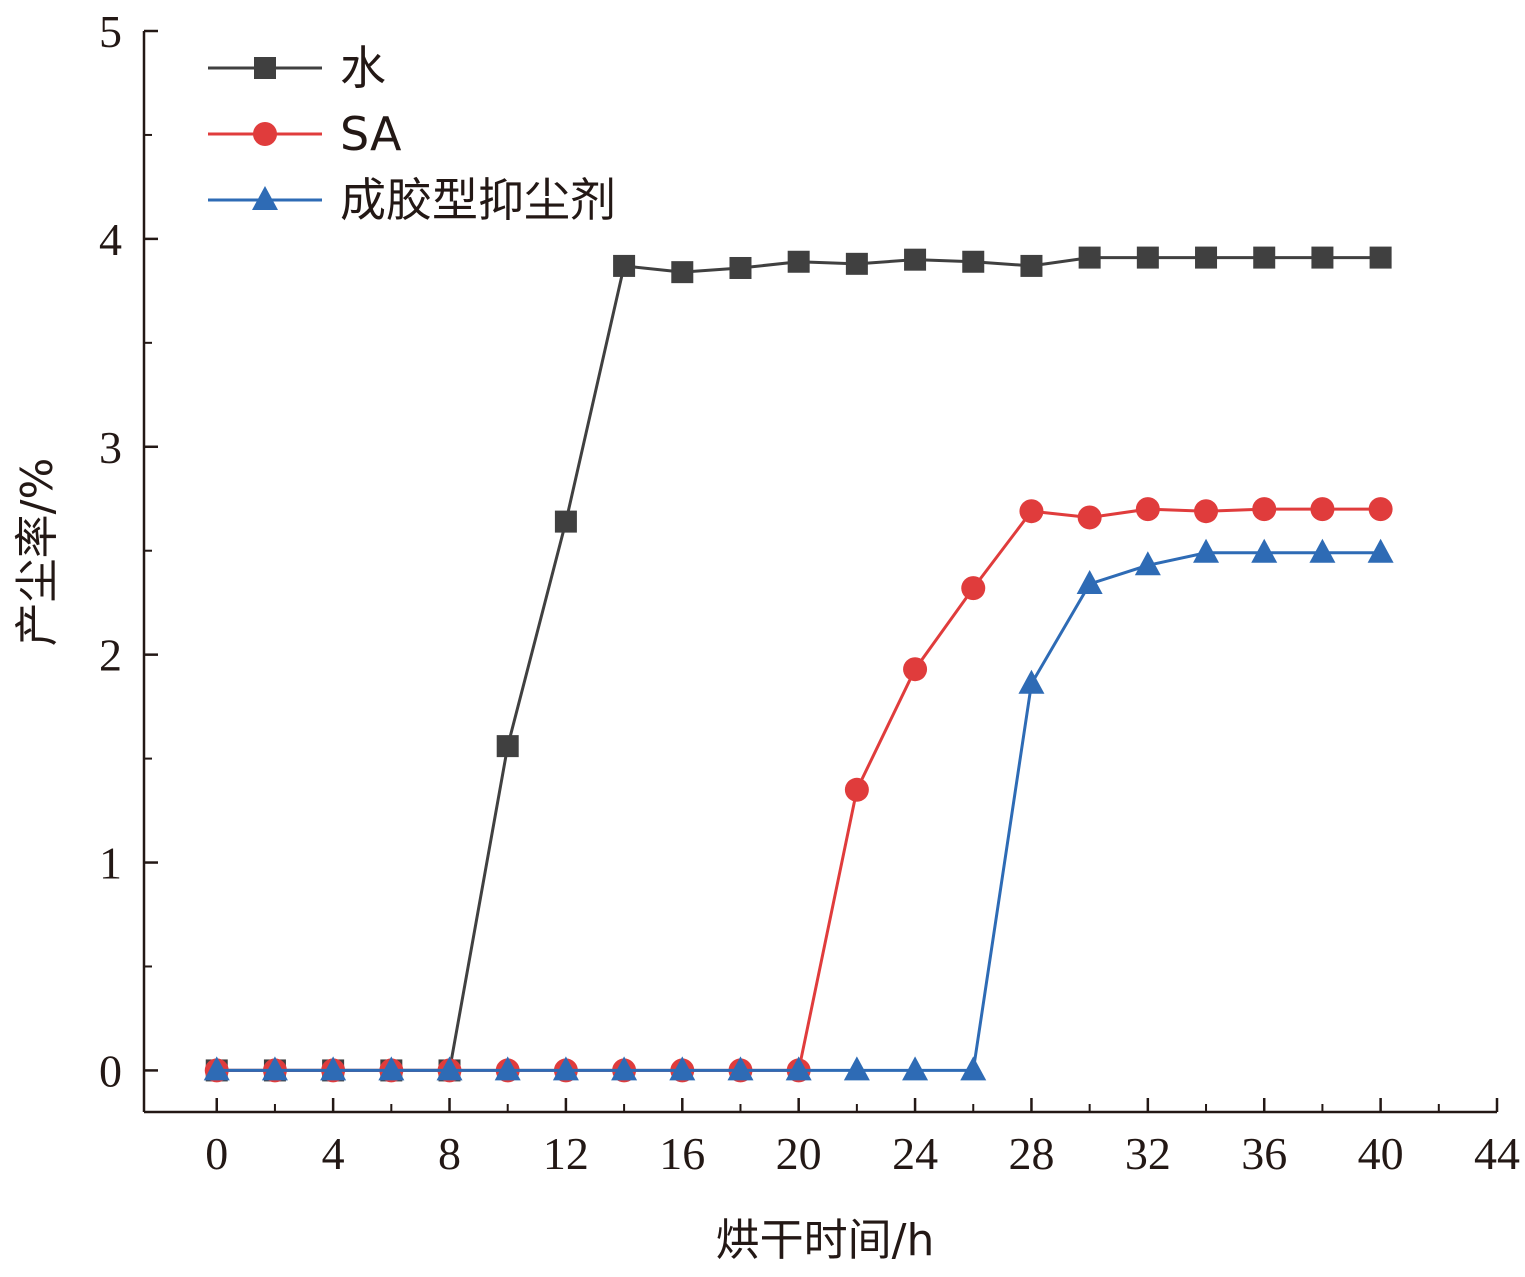 The width and height of the screenshot is (1525, 1277). I want to click on x-tick-label: 20, so click(799, 1153).